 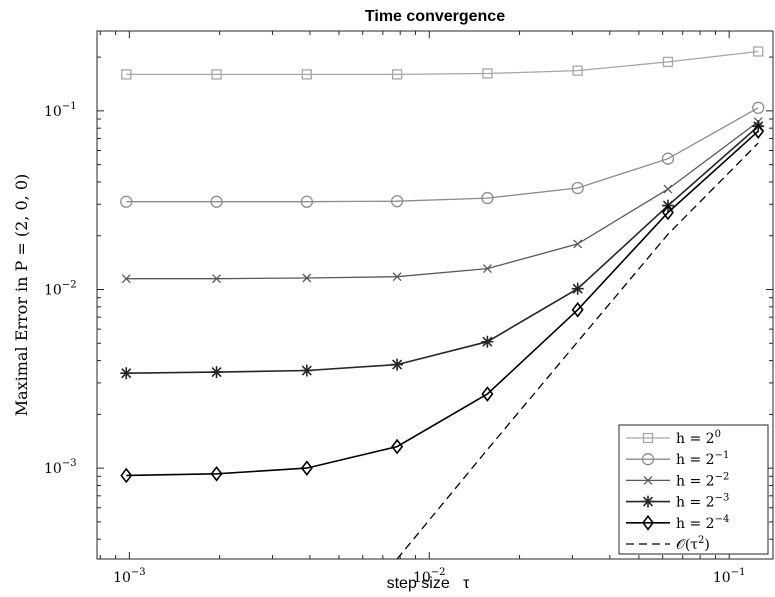 I want to click on x-tick-label: 10⁻², so click(x=429, y=576).